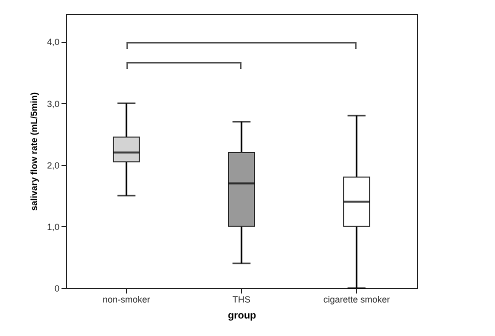  I want to click on y-tick-label: 4,0, so click(53, 42).